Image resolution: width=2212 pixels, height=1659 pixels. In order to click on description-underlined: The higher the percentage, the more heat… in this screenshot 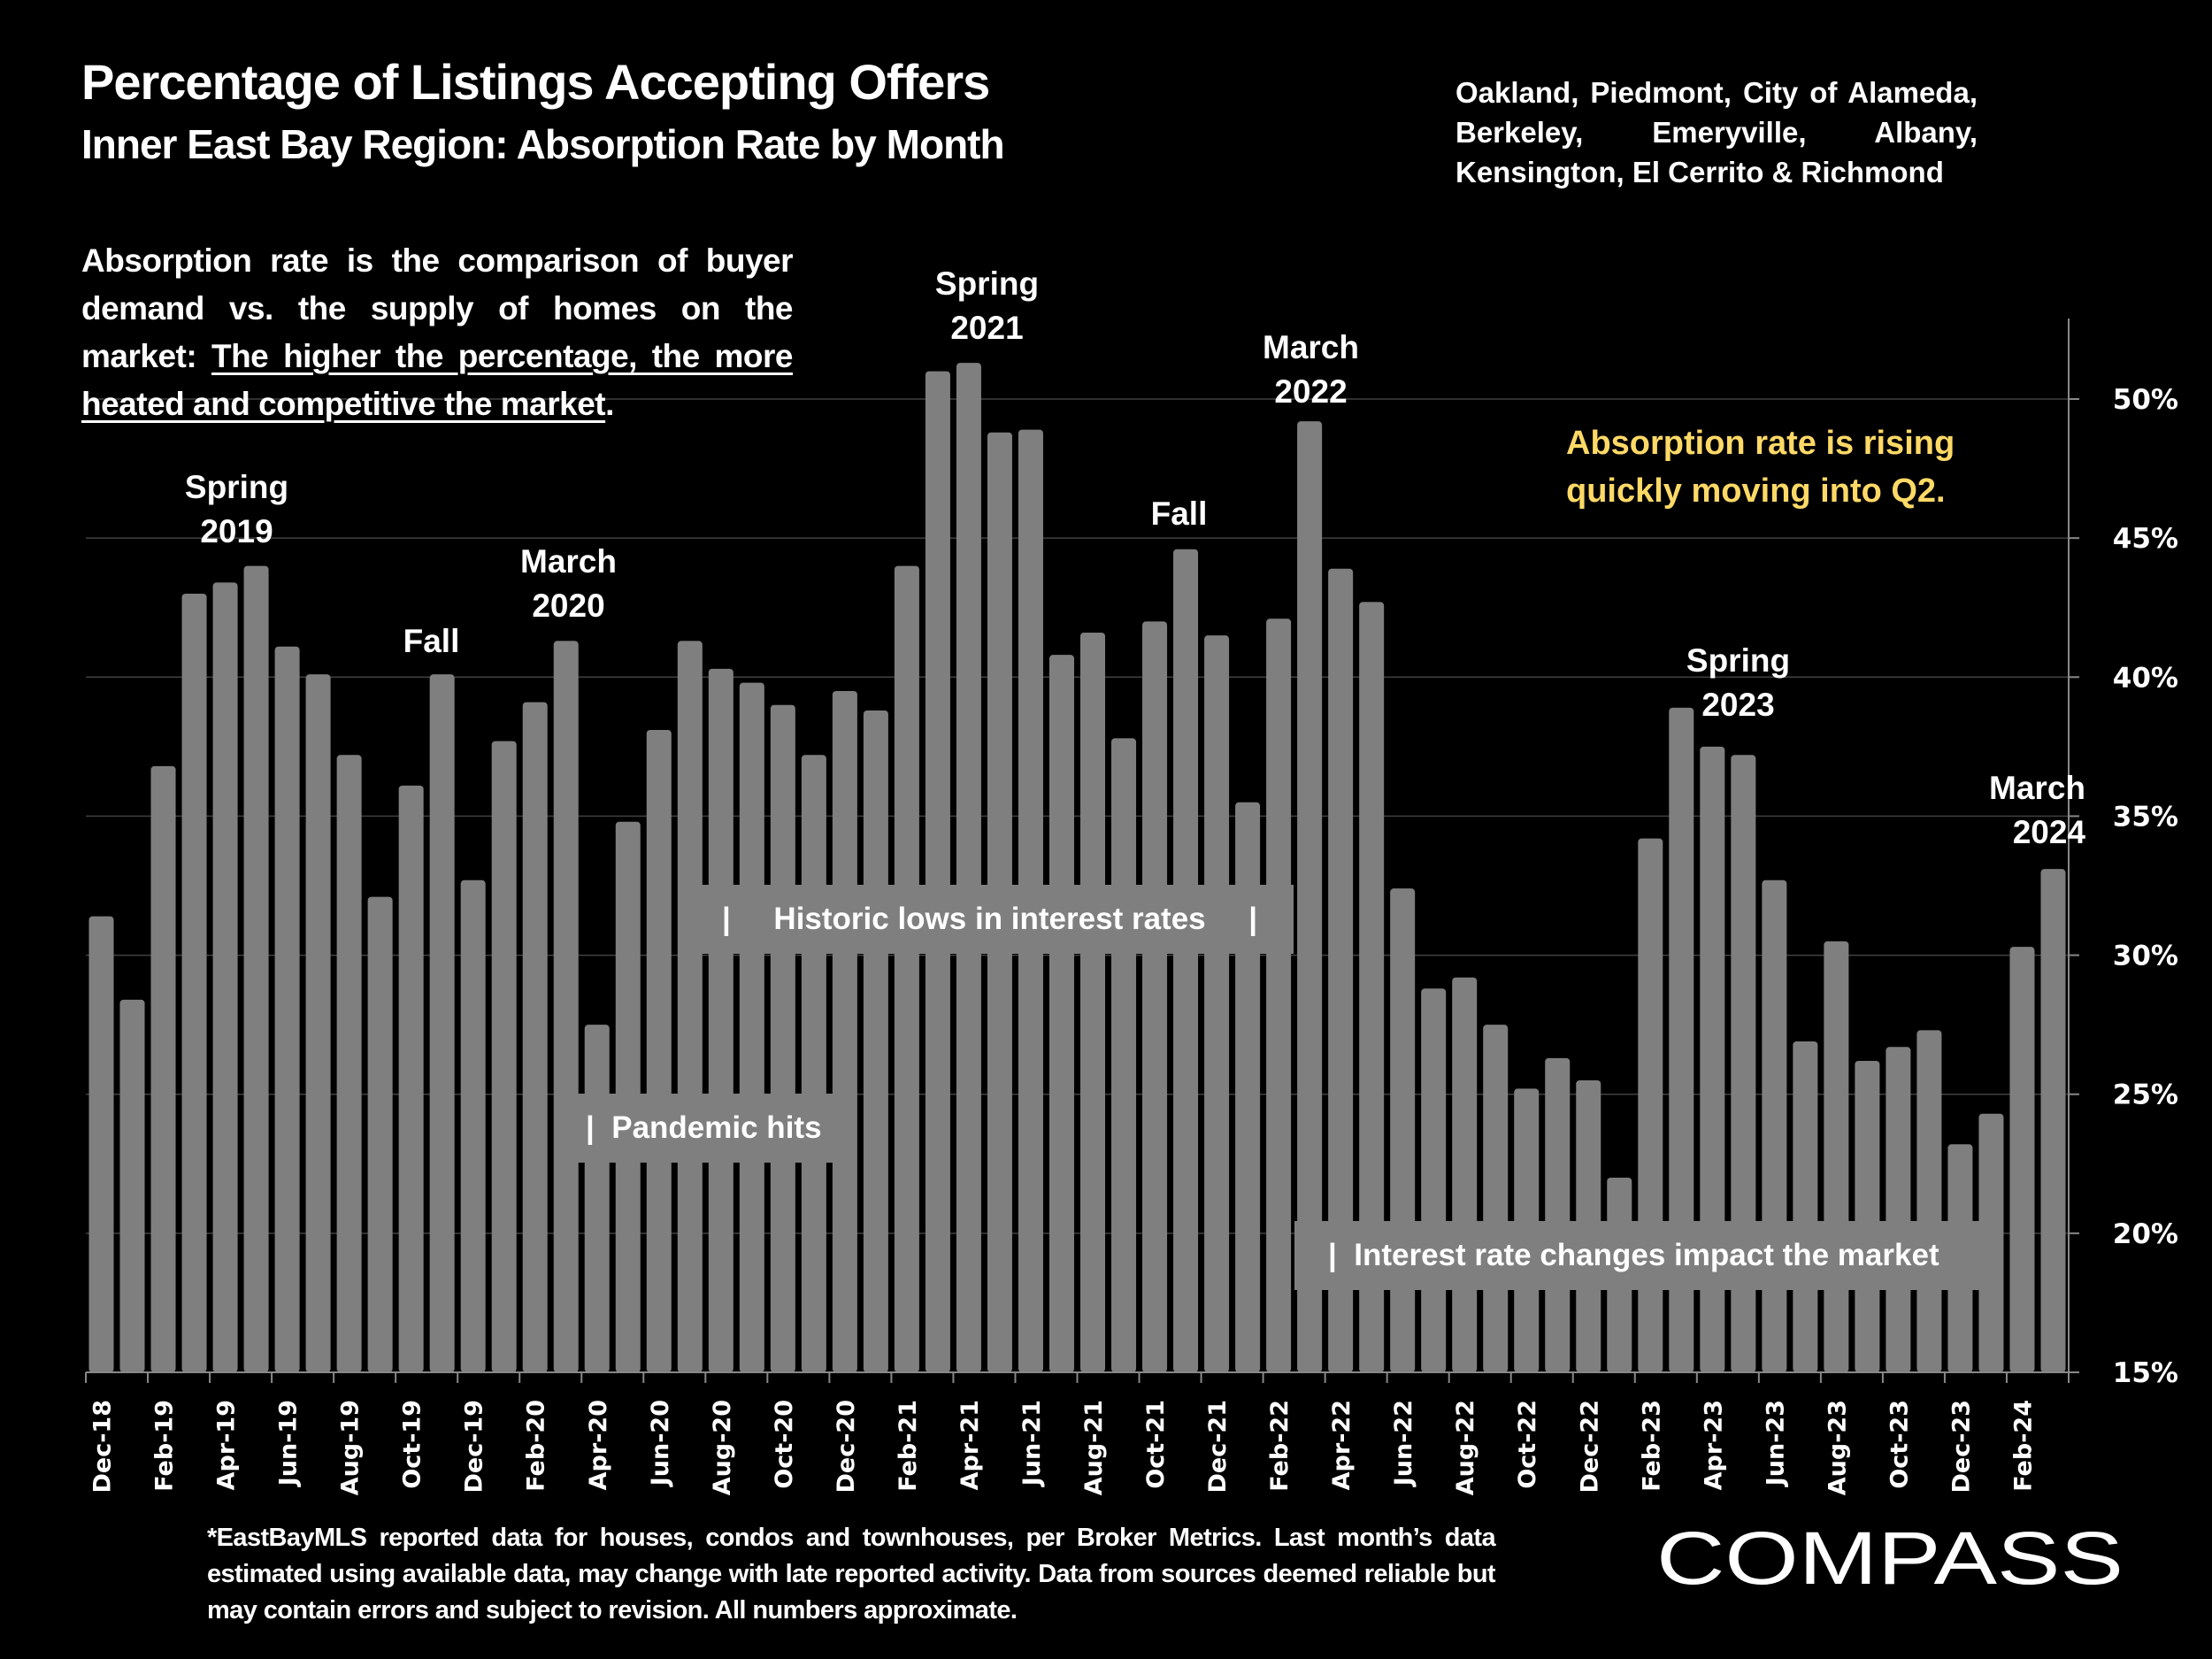, I will do `click(437, 380)`.